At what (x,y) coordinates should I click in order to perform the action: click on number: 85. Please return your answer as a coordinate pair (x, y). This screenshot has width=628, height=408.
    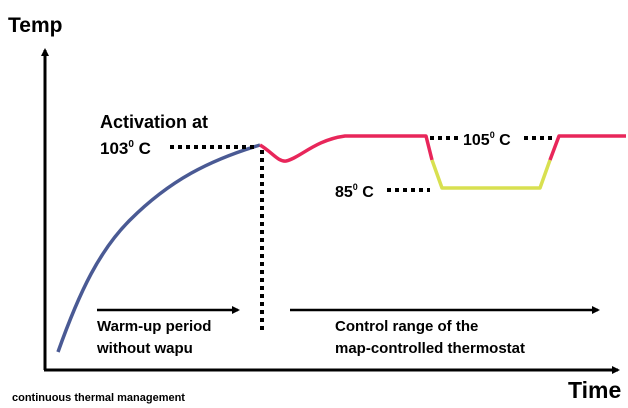
    Looking at the image, I should click on (344, 192).